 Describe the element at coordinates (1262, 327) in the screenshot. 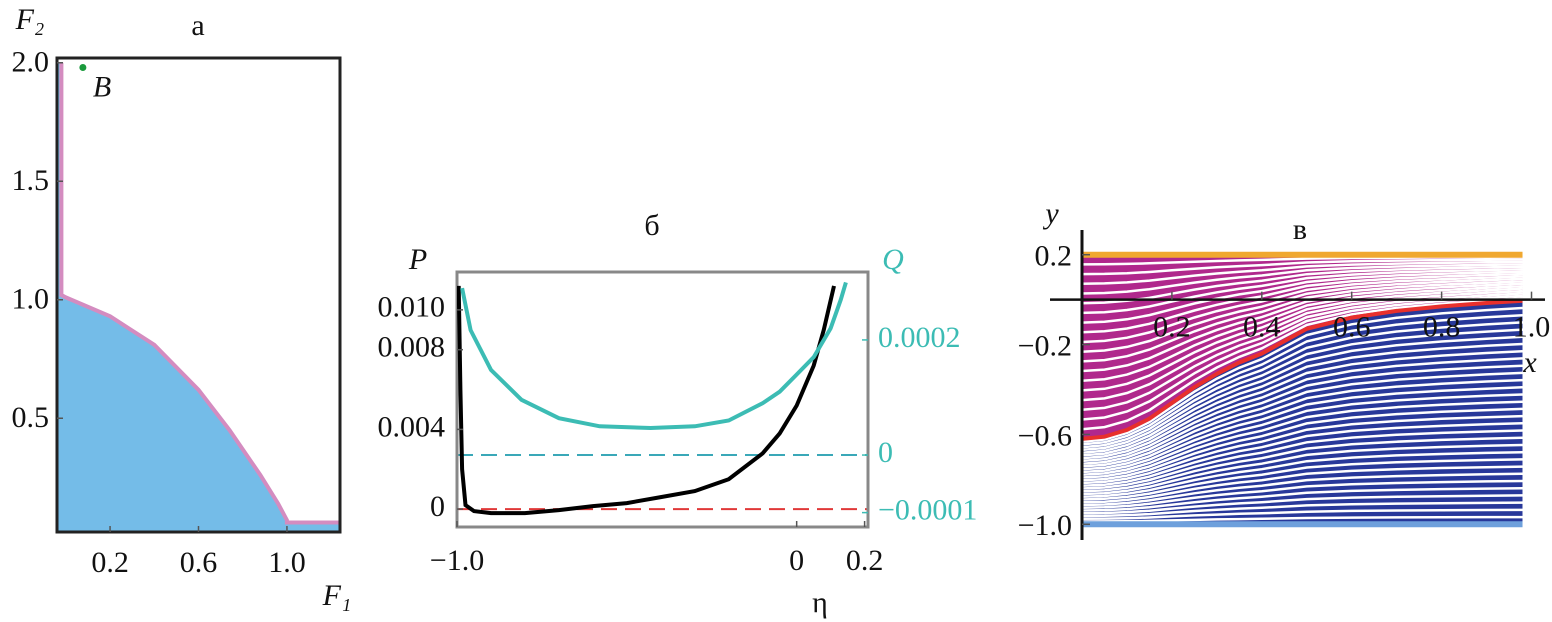

I see `x-tick-label: 0.4` at that location.